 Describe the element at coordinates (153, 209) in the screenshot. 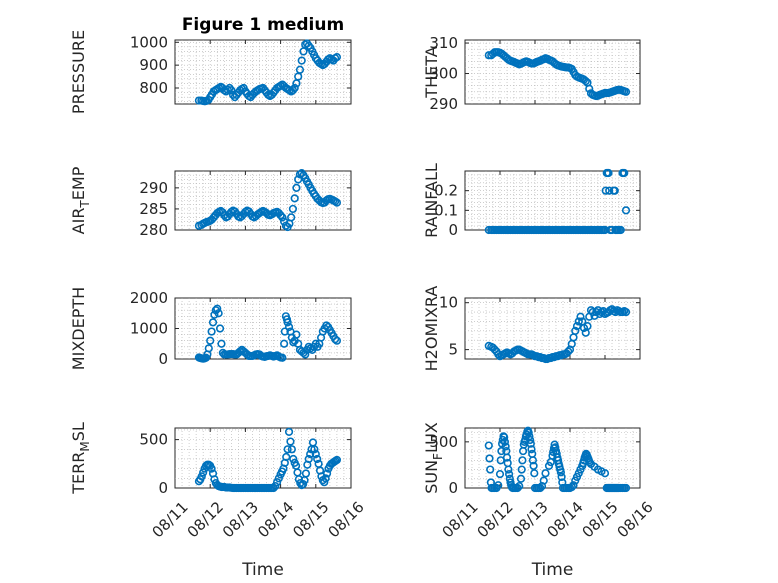

I see `y-tick-label: 285` at that location.